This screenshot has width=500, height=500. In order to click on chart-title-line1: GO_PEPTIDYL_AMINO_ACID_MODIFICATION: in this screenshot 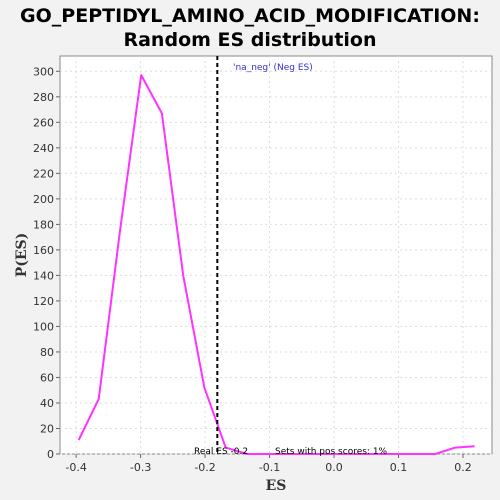, I will do `click(250, 16)`.